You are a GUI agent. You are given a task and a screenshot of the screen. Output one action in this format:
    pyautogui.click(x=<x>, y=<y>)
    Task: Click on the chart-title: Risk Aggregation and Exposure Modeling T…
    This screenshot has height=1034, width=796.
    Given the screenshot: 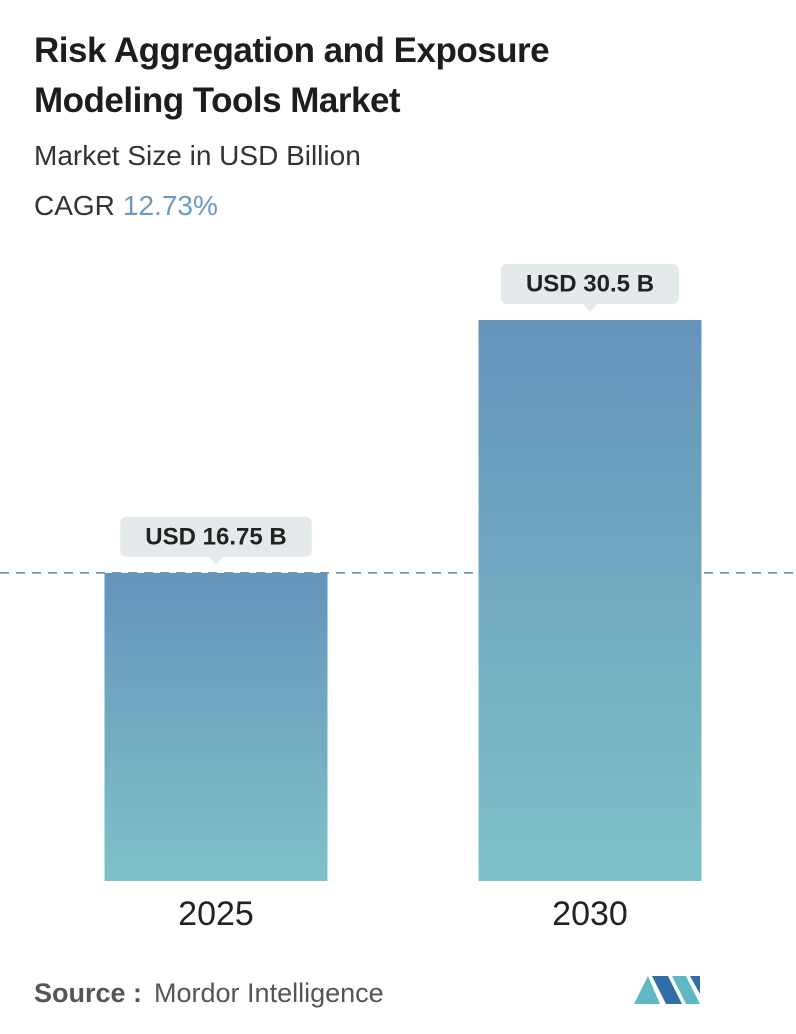 What is the action you would take?
    pyautogui.click(x=292, y=75)
    